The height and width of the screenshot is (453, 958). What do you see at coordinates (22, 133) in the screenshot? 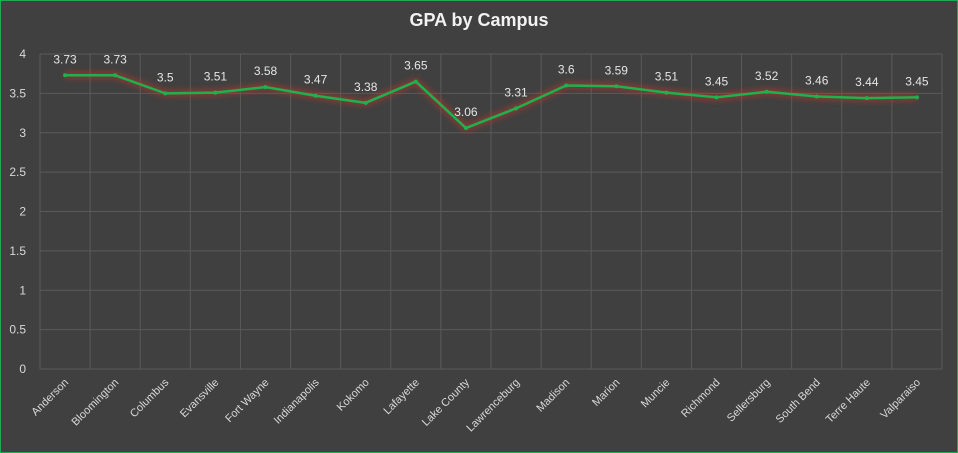
I see `y-tick-label: 3` at bounding box center [22, 133].